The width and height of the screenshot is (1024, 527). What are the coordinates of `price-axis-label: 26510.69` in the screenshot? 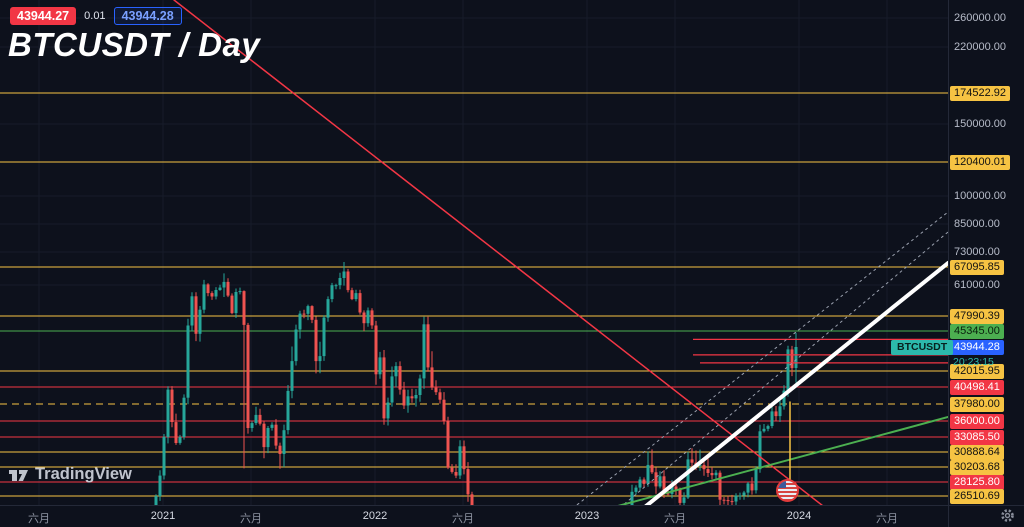 It's located at (977, 496).